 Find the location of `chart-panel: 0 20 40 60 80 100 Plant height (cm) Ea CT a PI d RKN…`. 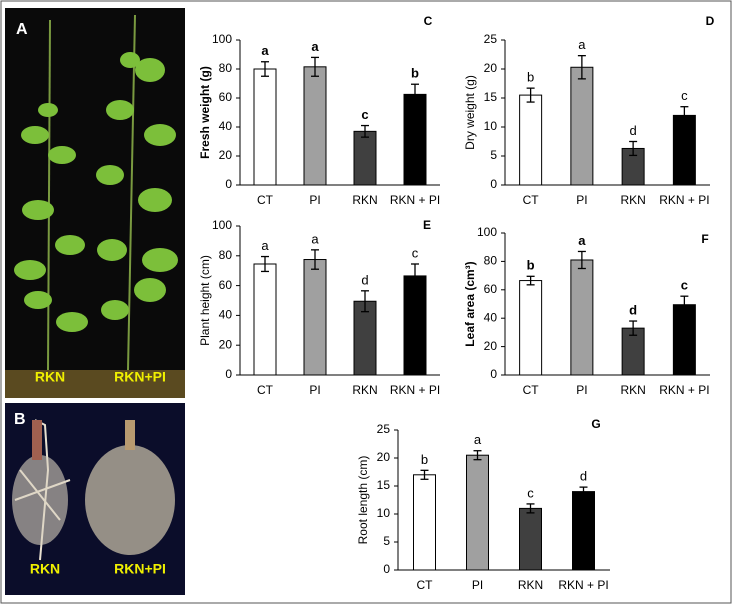

chart-panel: 0 20 40 60 80 100 Plant height (cm) Ea CT a PI d RKN… is located at coordinates (319, 307).